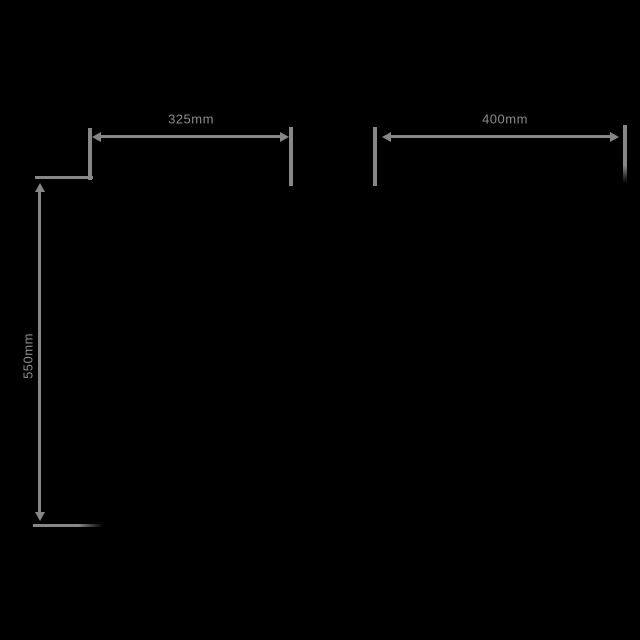 The width and height of the screenshot is (640, 640). I want to click on dimension-label-left-height: 550mm, so click(28, 356).